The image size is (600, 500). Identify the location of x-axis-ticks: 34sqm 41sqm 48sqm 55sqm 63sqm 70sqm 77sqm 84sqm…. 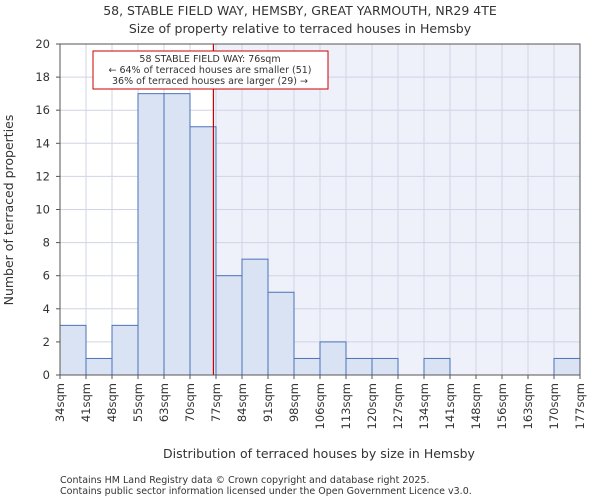
(320, 402).